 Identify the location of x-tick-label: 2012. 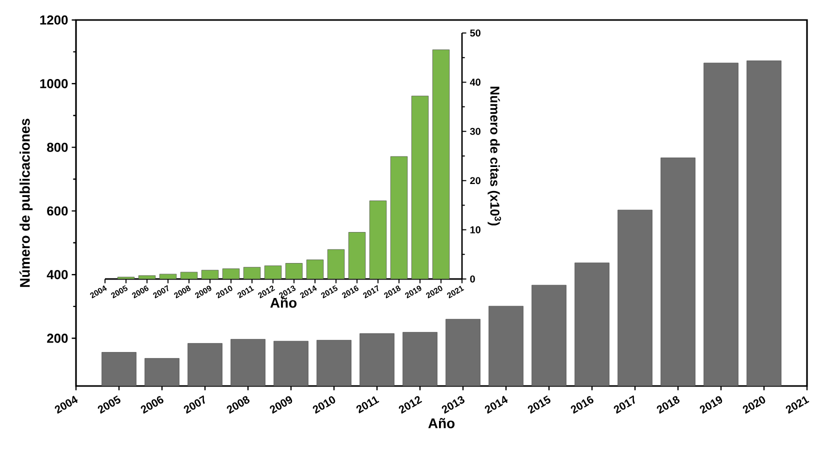
(410, 405).